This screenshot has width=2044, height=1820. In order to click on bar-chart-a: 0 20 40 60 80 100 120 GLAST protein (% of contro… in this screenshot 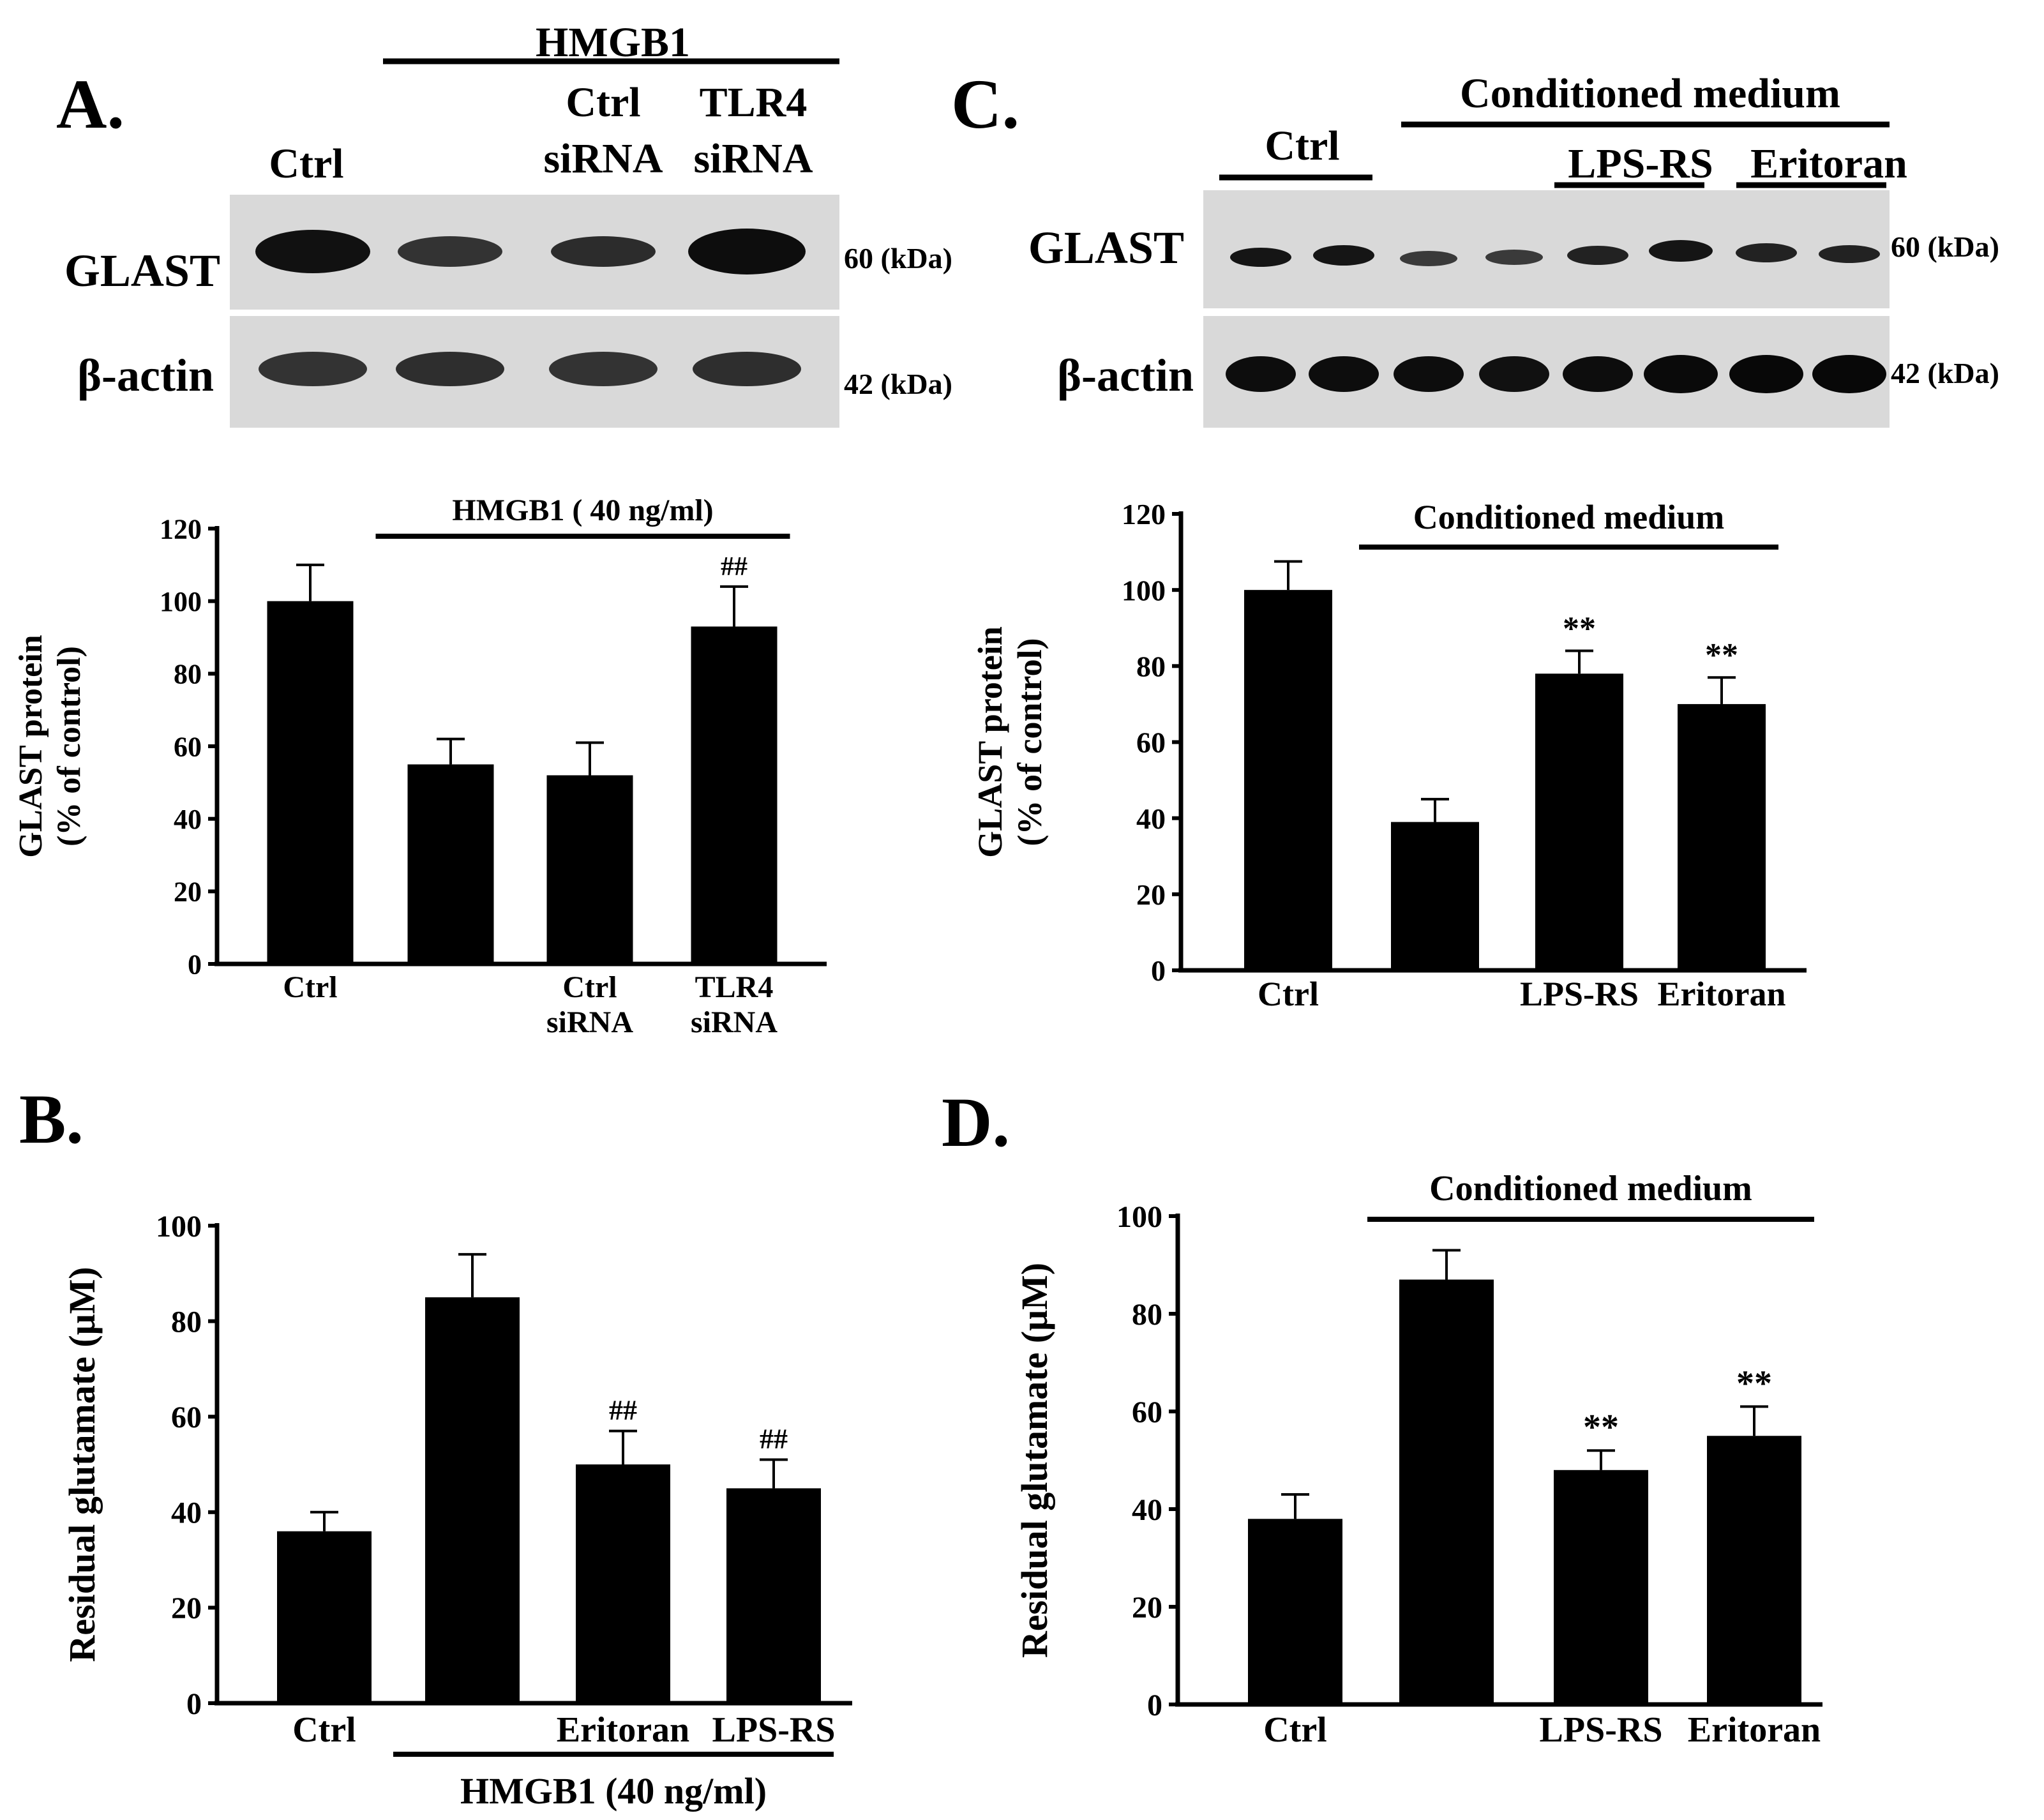, I will do `click(420, 766)`.